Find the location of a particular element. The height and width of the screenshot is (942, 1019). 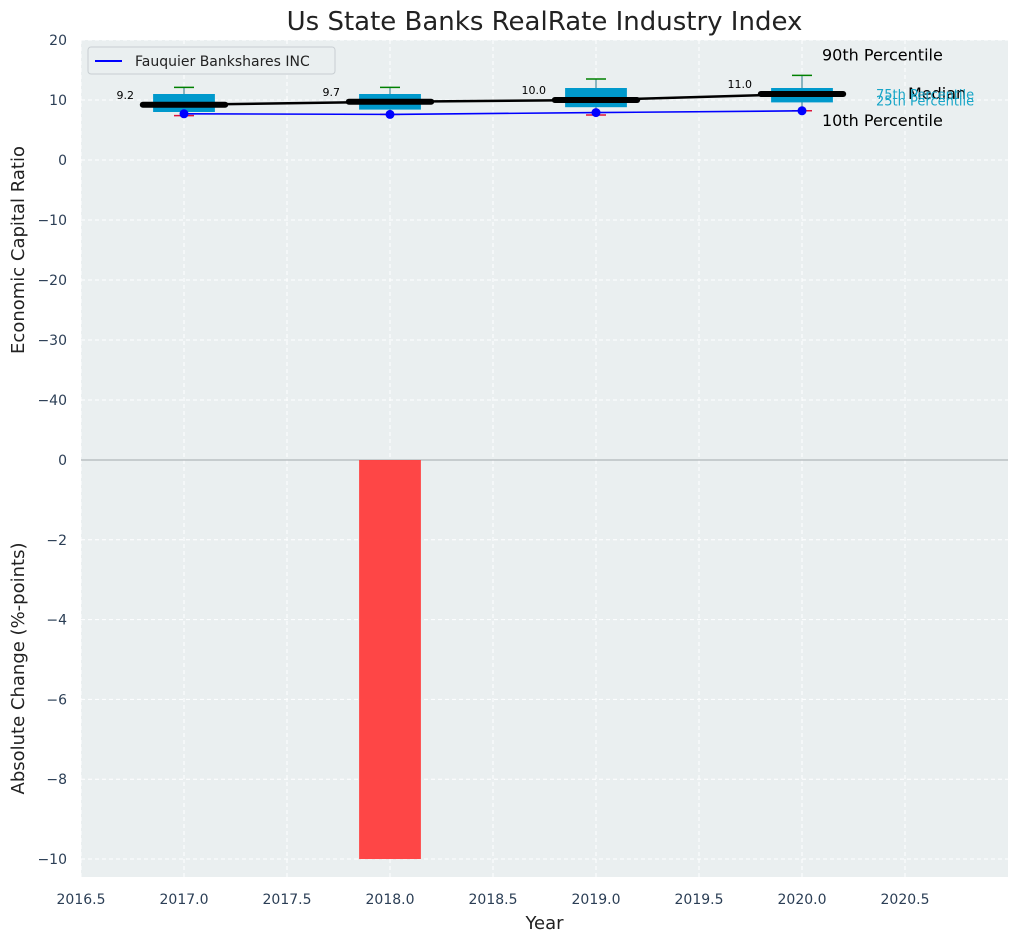

median-value-label: 11.0 is located at coordinates (740, 84).